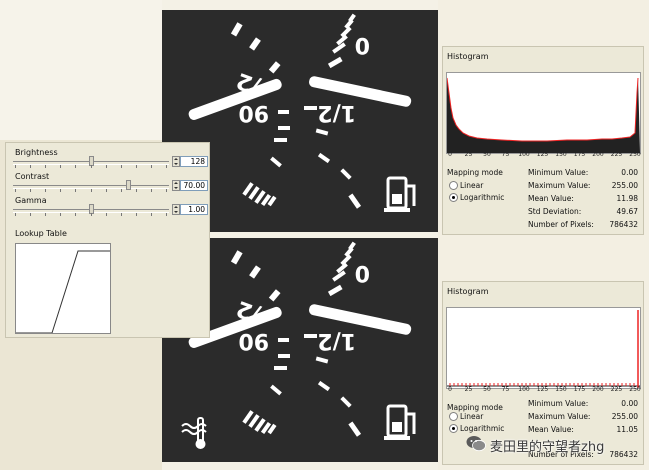  I want to click on contrast-value-field: 70.00, so click(194, 185).